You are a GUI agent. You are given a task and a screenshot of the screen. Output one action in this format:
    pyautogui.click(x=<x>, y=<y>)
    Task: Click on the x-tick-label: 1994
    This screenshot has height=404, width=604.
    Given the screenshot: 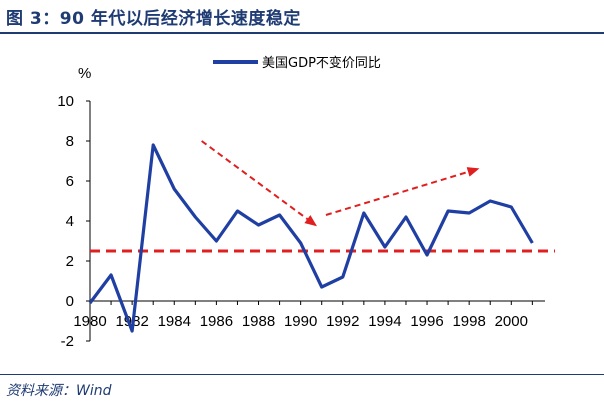 What is the action you would take?
    pyautogui.click(x=384, y=321)
    